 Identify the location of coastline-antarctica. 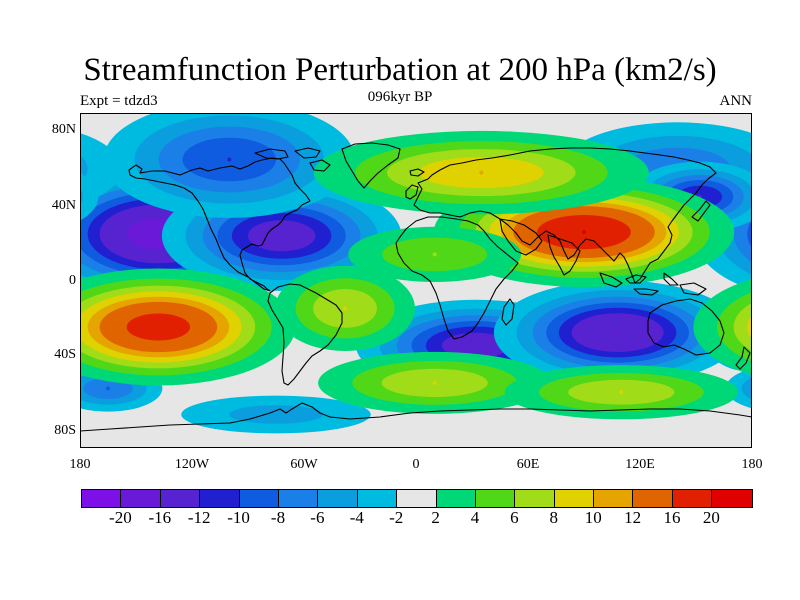
(416, 417).